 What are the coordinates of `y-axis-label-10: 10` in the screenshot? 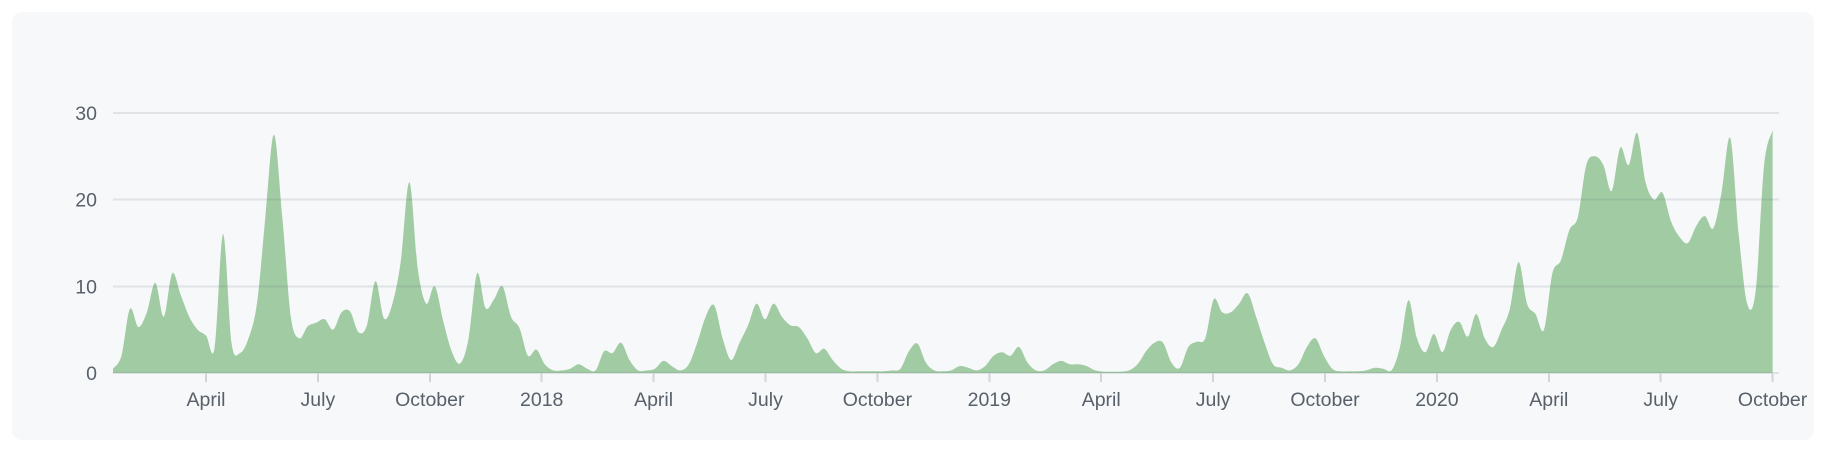 It's located at (86, 287).